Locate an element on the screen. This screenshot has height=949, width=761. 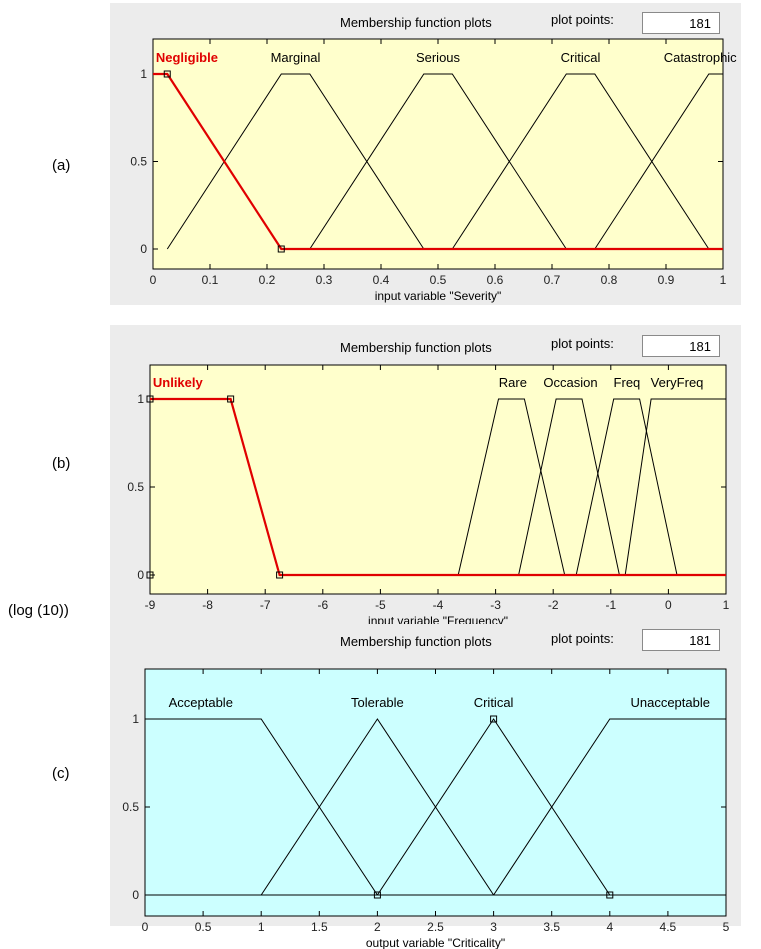
mf-label-rare: Rare is located at coordinates (513, 382).